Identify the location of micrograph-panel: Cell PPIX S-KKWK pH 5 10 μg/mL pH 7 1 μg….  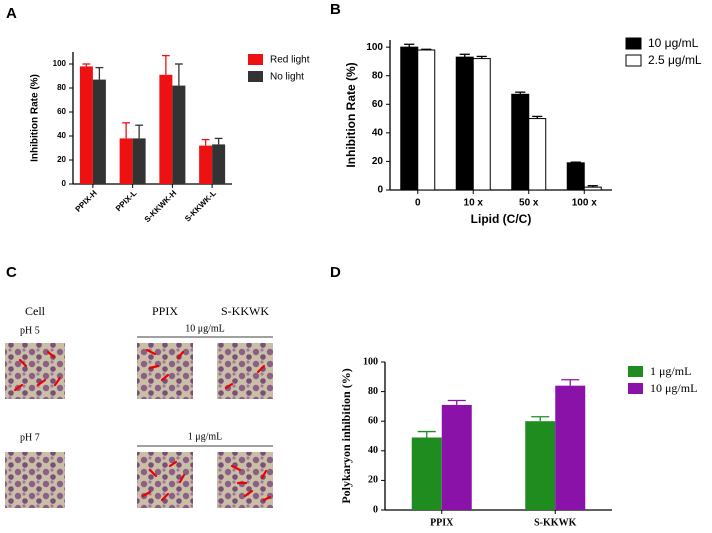
(139, 406).